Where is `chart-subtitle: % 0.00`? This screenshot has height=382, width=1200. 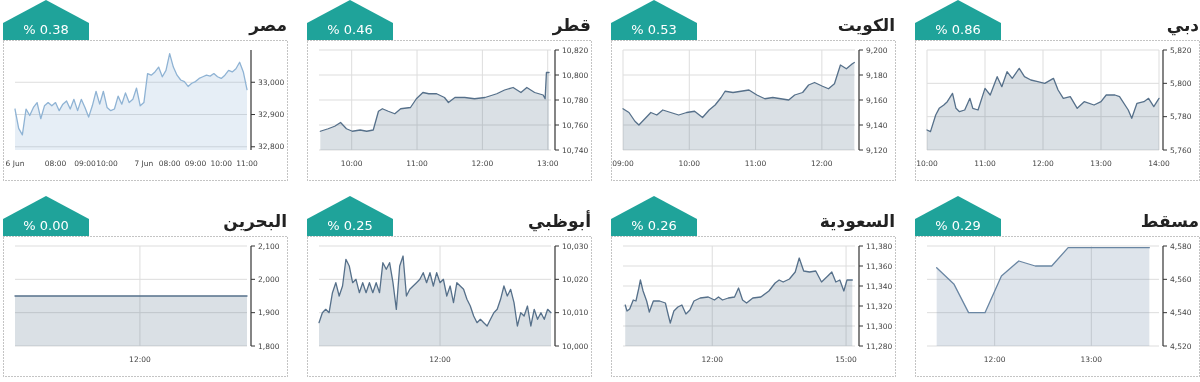 chart-subtitle: % 0.00 is located at coordinates (46, 225).